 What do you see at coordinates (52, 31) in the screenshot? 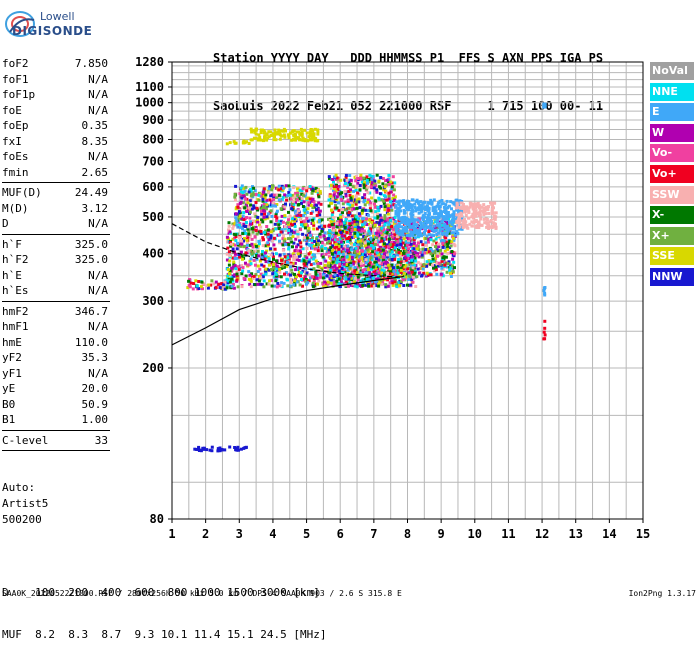
I see `logo-name-text: DIGISONDE` at bounding box center [52, 31].